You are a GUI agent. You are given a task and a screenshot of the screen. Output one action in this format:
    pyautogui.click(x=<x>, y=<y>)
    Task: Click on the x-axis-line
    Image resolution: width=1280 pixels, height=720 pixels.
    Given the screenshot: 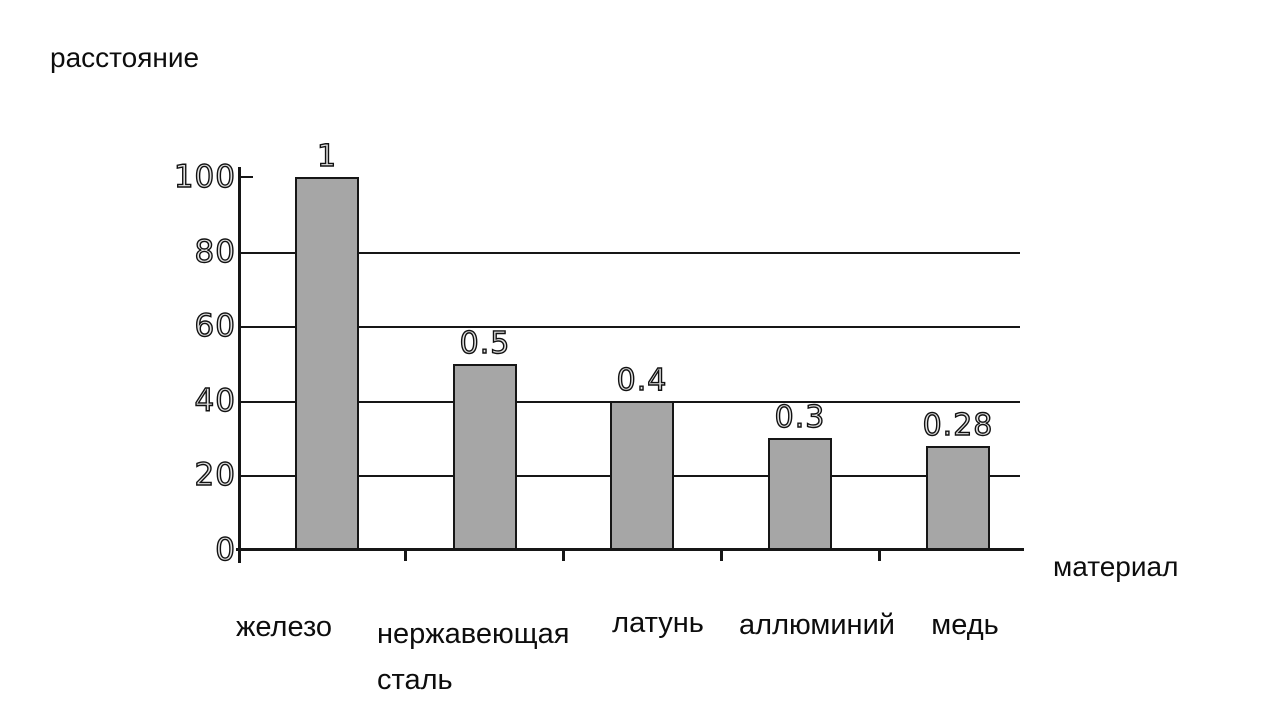 What is the action you would take?
    pyautogui.click(x=630, y=549)
    